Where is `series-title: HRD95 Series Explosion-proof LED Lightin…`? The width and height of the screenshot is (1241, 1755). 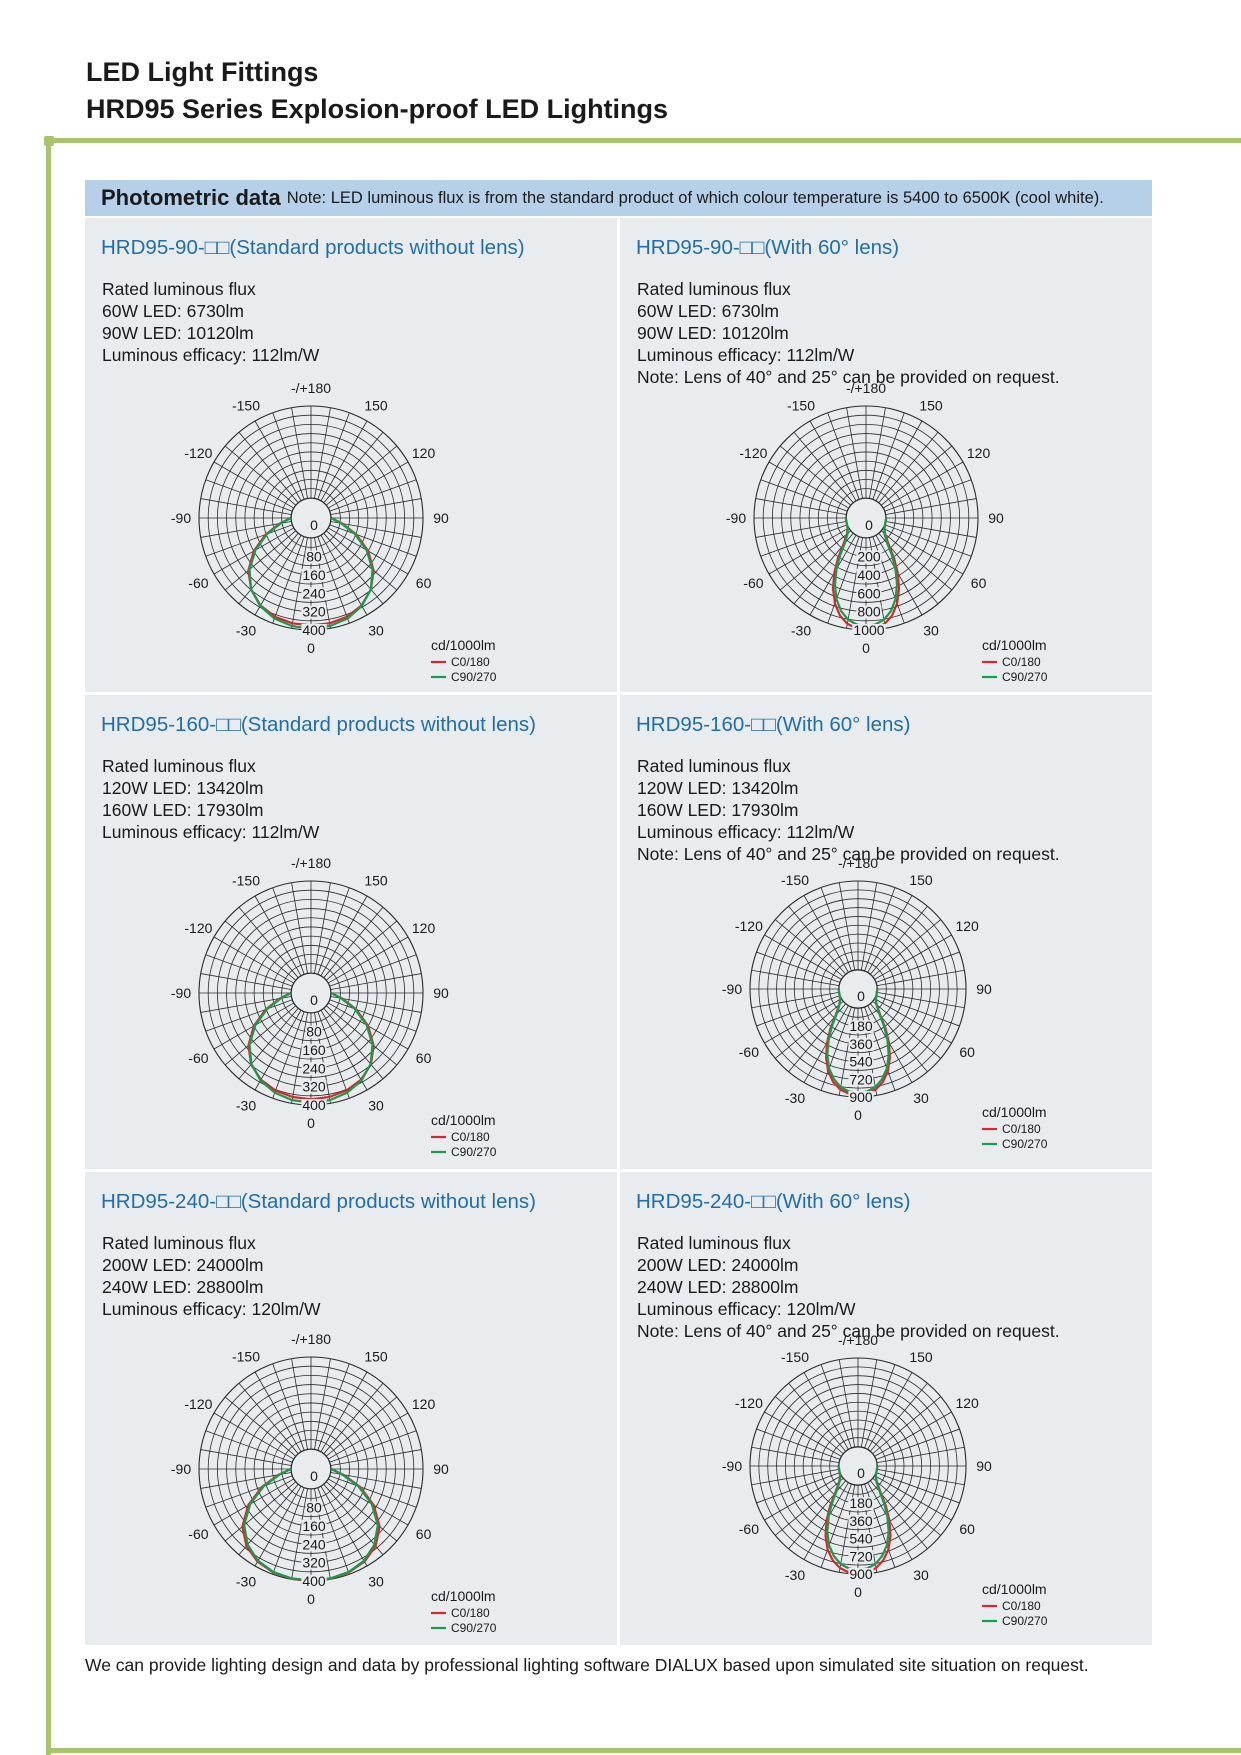
series-title: HRD95 Series Explosion-proof LED Lightin… is located at coordinates (377, 109).